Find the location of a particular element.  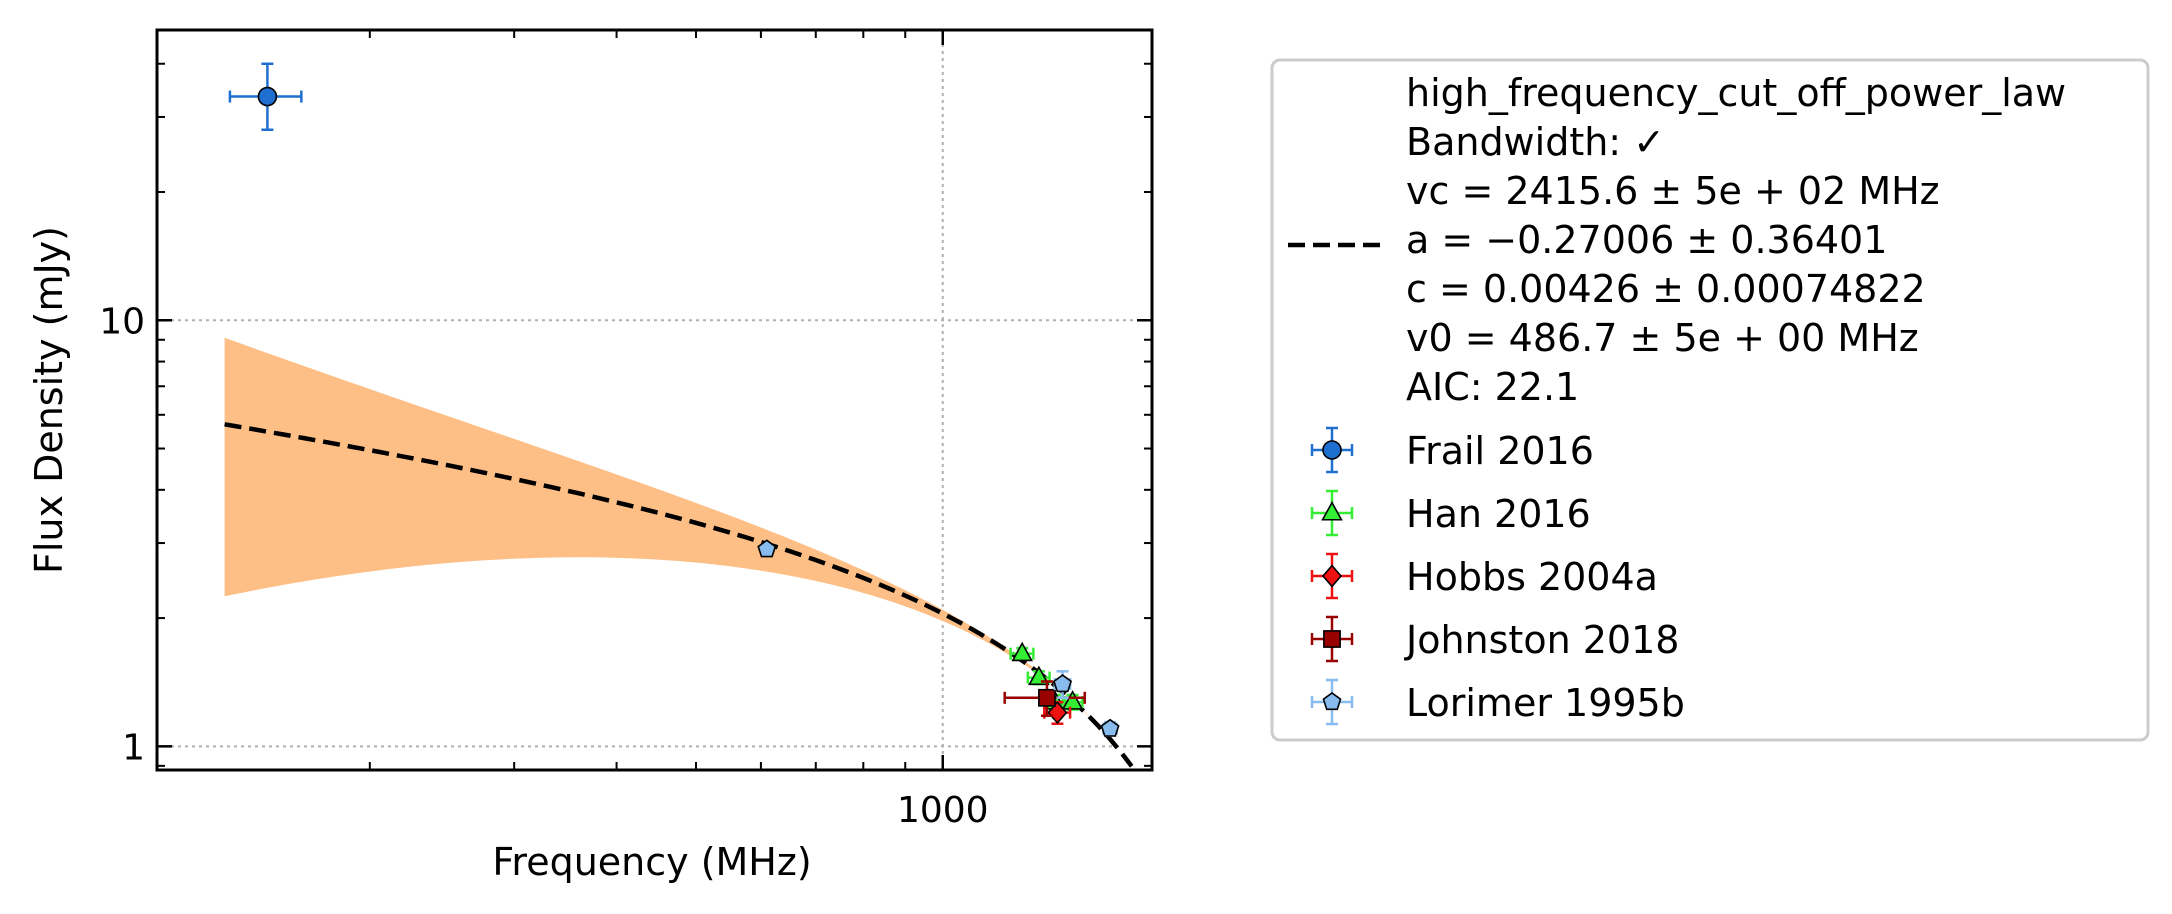

series-frail-2016 is located at coordinates (265, 96).